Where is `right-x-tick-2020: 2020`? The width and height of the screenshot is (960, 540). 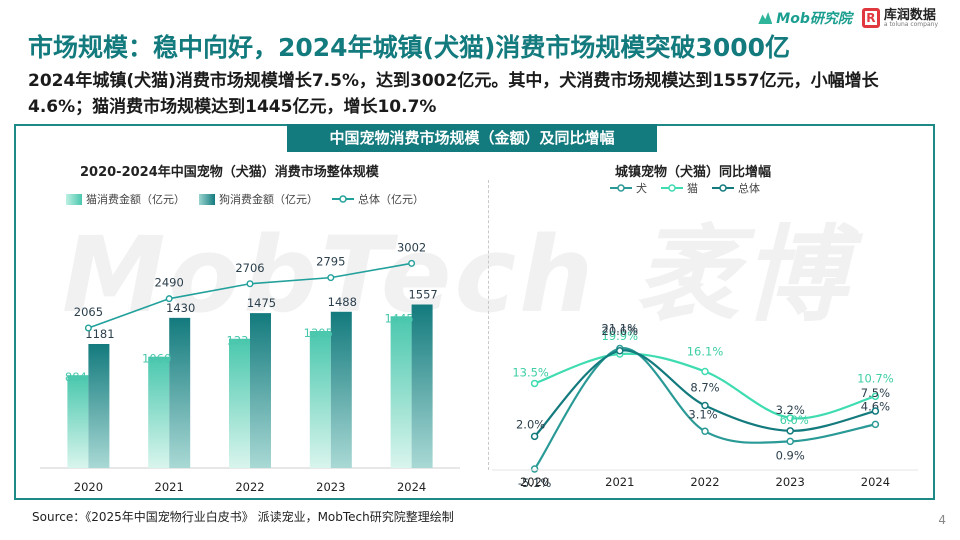
right-x-tick-2020: 2020 is located at coordinates (534, 482).